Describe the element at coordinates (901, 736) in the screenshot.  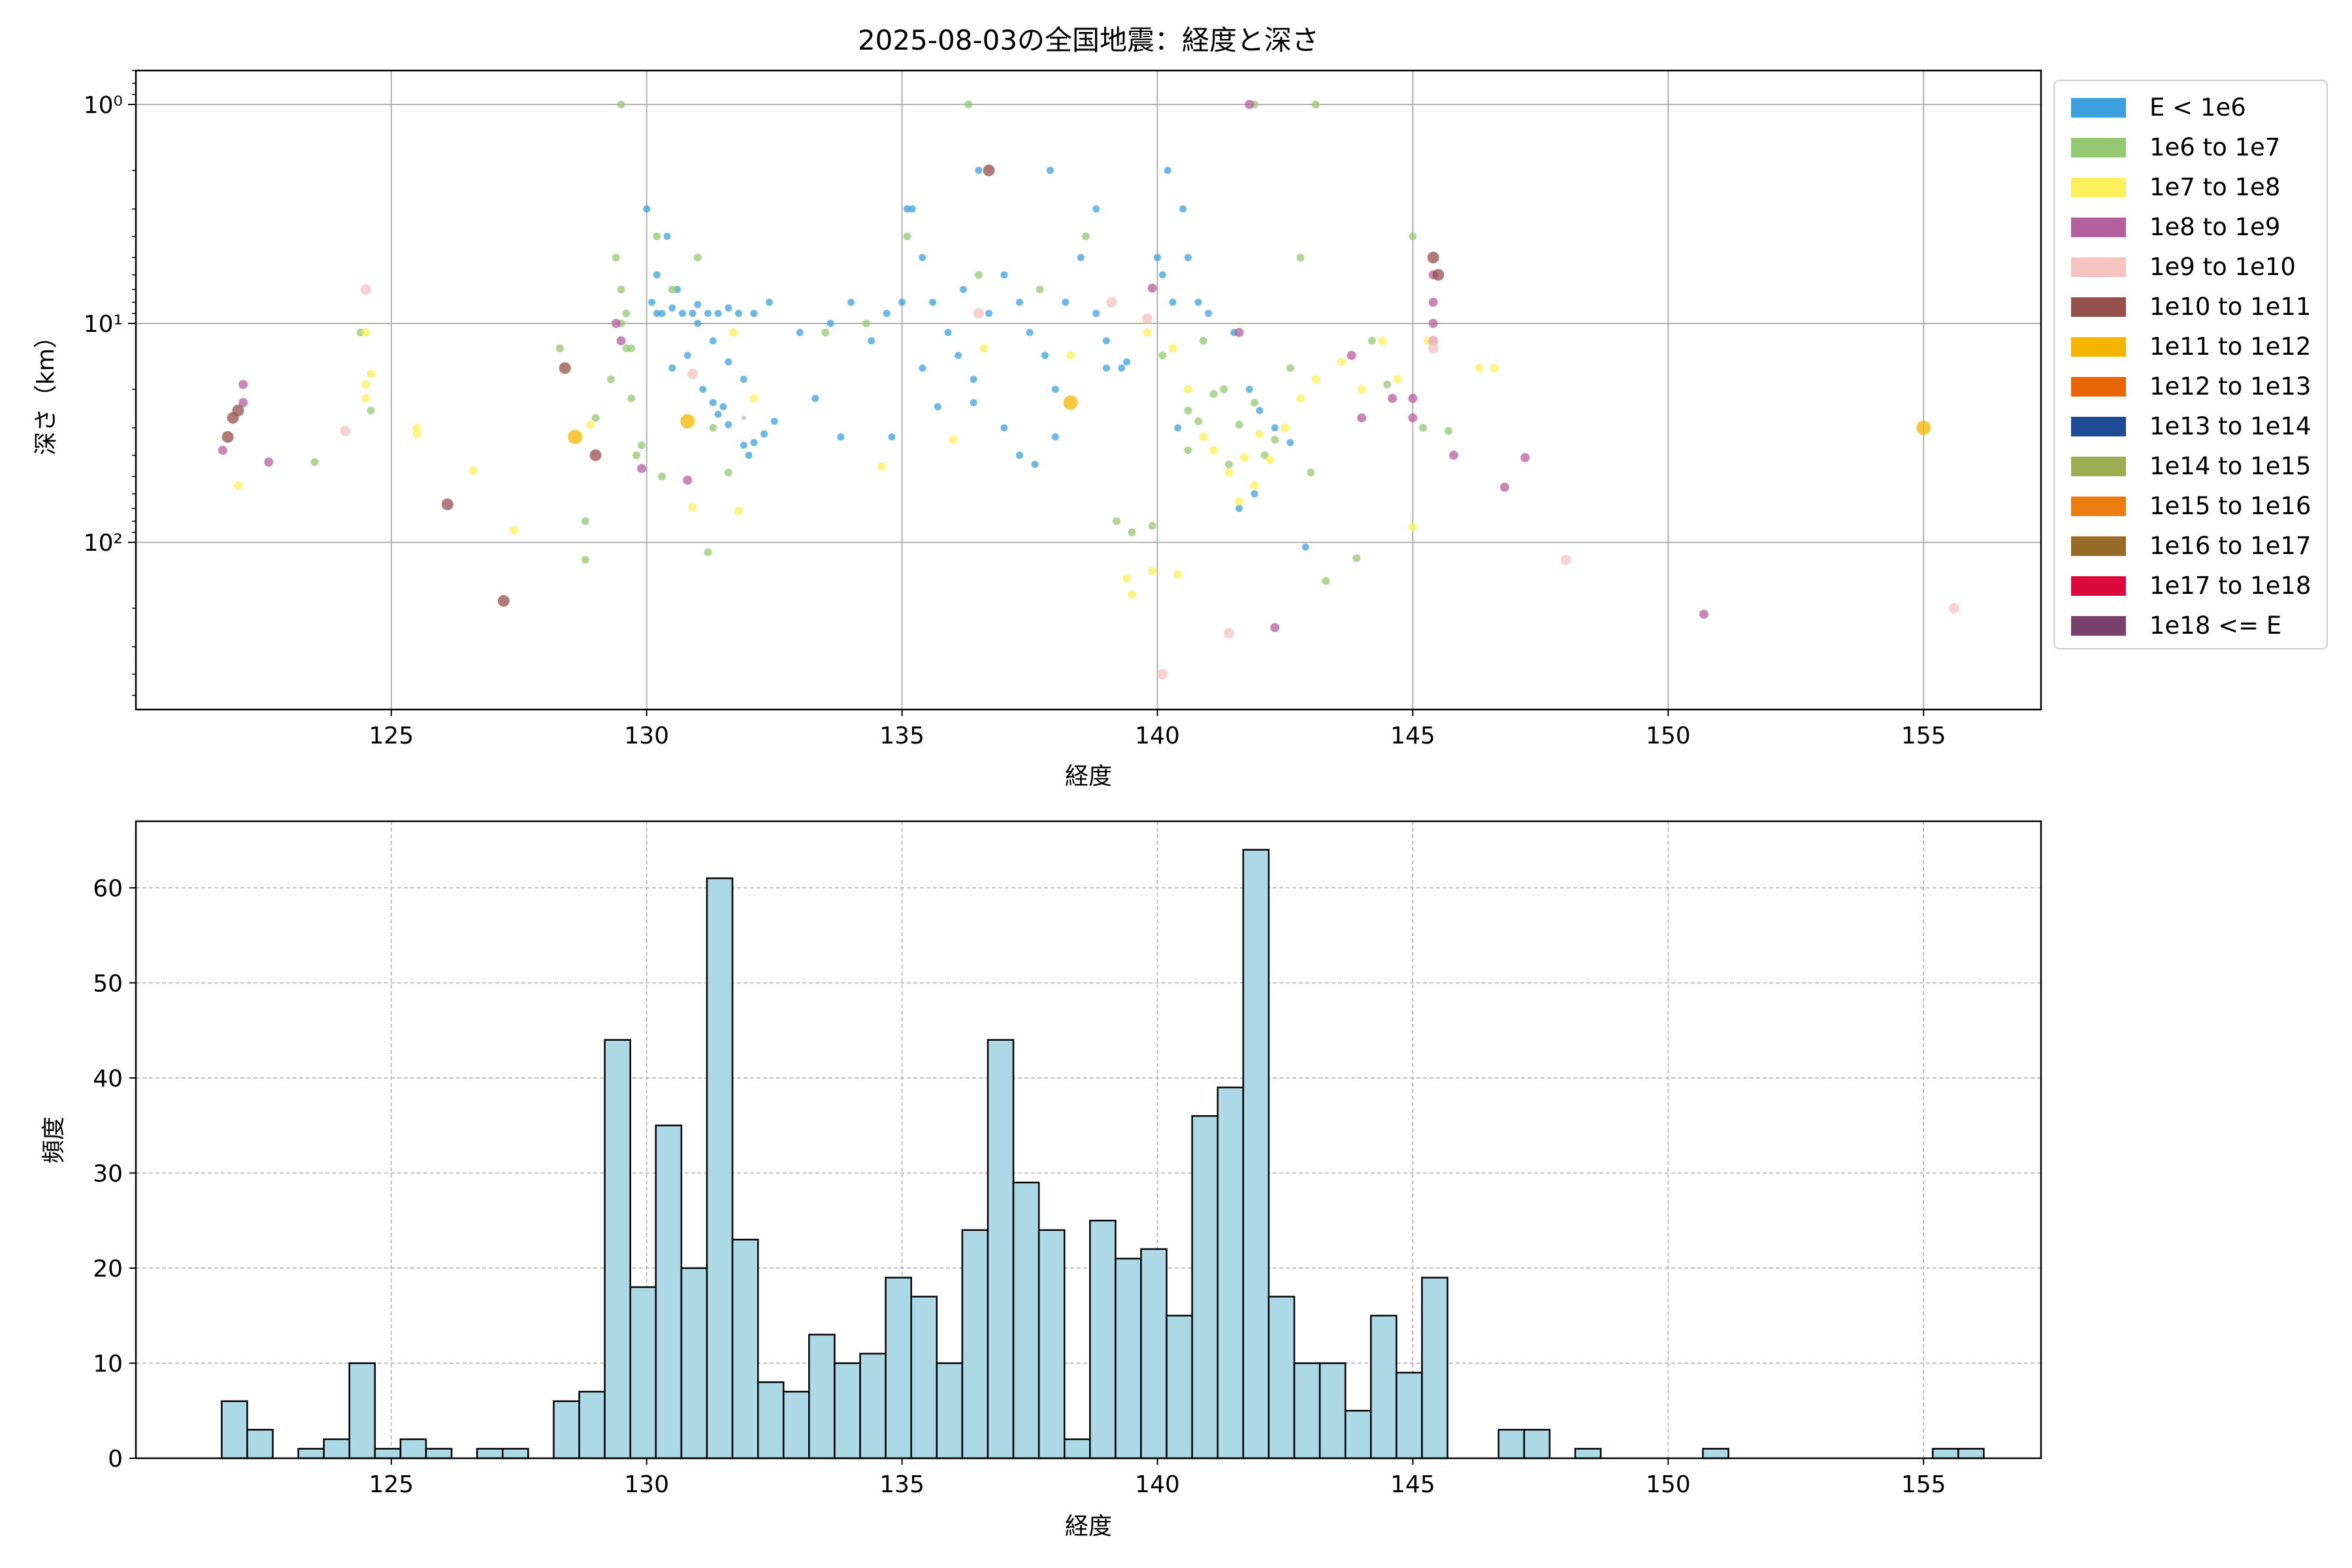
I see `scatter-x-tick-label: 135` at that location.